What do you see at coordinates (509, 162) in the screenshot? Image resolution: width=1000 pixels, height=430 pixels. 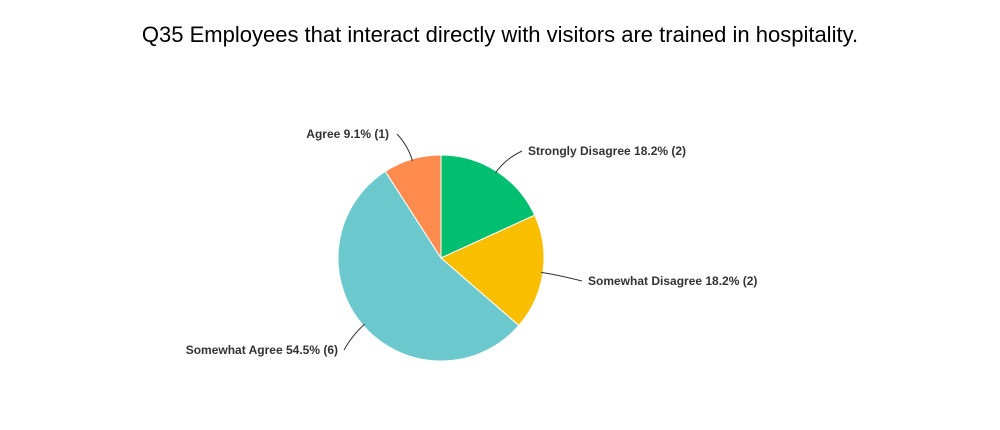 I see `leader-line-strongly-disagree` at bounding box center [509, 162].